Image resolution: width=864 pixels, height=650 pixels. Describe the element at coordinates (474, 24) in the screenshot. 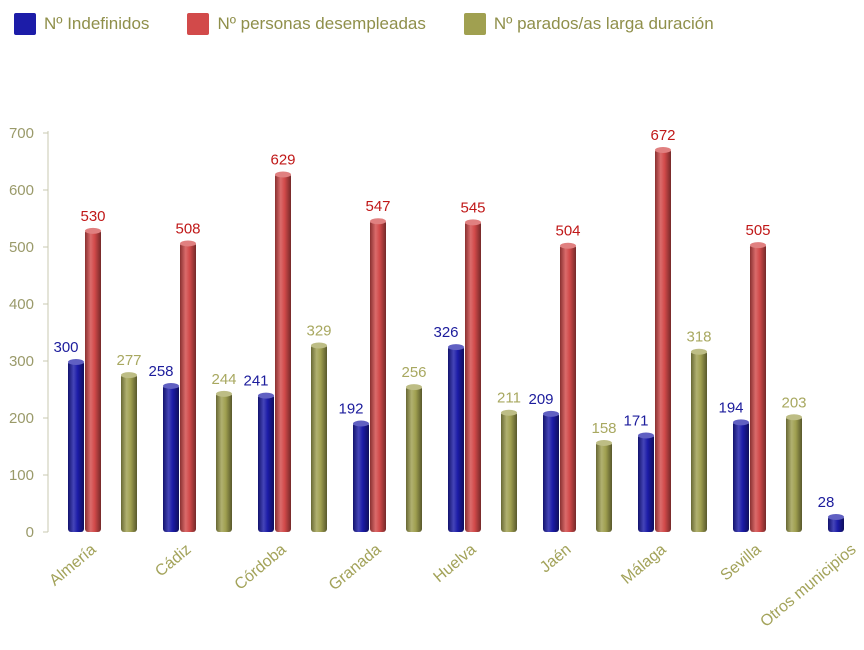

I see `legend-swatch-larga-duracion` at that location.